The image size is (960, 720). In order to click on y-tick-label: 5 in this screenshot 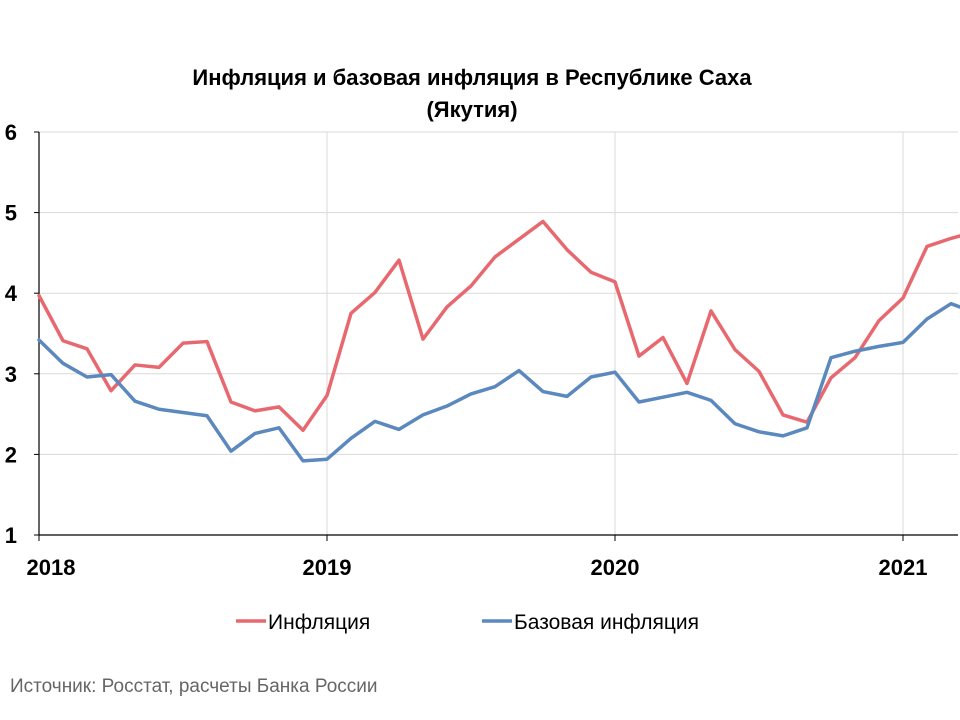, I will do `click(11, 213)`.